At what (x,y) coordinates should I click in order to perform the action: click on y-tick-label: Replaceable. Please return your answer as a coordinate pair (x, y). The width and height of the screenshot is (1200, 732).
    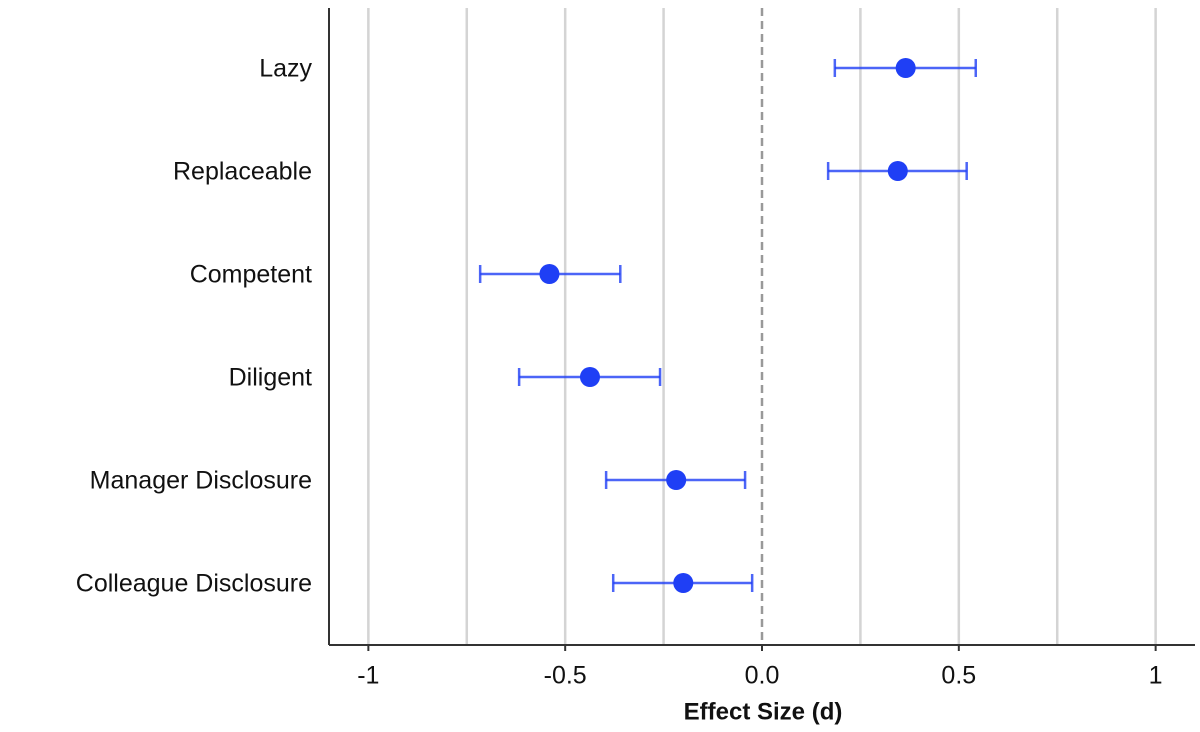
    Looking at the image, I should click on (242, 172).